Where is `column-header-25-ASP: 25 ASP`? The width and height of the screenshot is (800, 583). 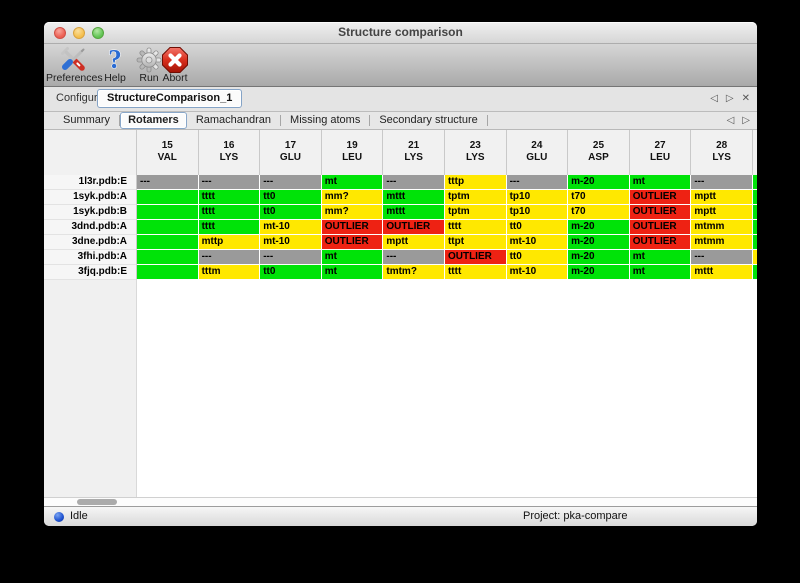 column-header-25-ASP: 25 ASP is located at coordinates (599, 152).